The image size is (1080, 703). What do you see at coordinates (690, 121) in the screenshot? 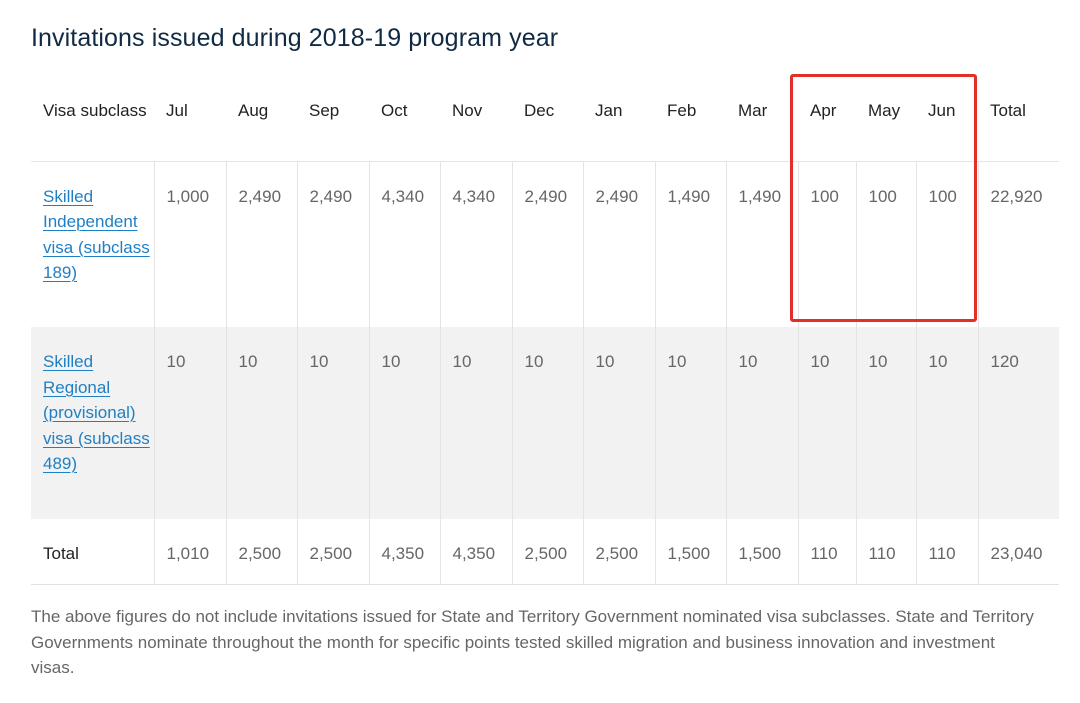
I see `header-month-feb: Feb` at bounding box center [690, 121].